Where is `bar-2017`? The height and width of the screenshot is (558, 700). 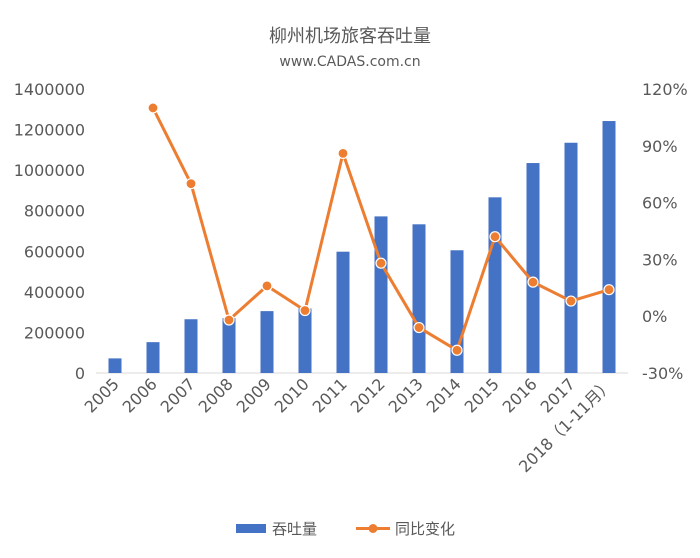 bar-2017 is located at coordinates (571, 257).